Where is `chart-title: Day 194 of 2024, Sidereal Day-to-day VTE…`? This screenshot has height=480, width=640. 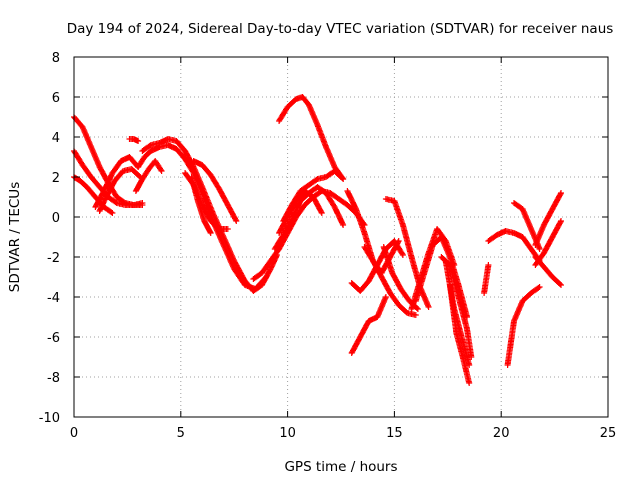
chart-title: Day 194 of 2024, Sidereal Day-to-day VTE… is located at coordinates (340, 29).